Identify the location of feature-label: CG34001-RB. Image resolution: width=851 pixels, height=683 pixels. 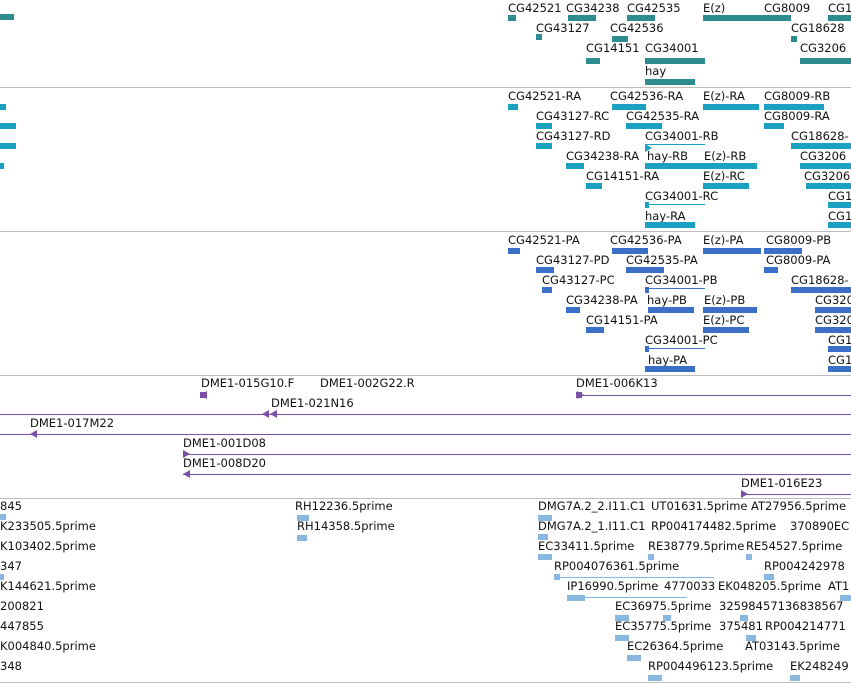
(682, 136).